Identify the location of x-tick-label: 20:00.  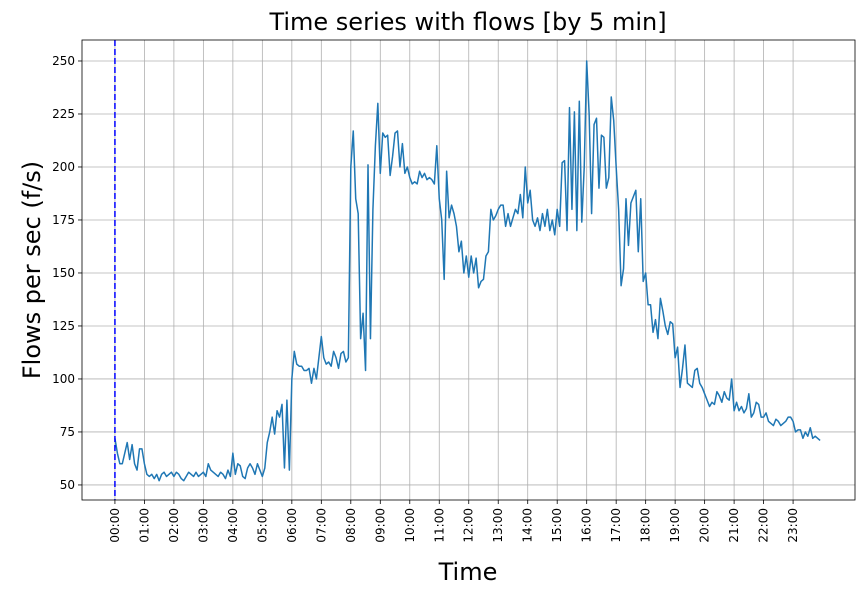
(705, 525).